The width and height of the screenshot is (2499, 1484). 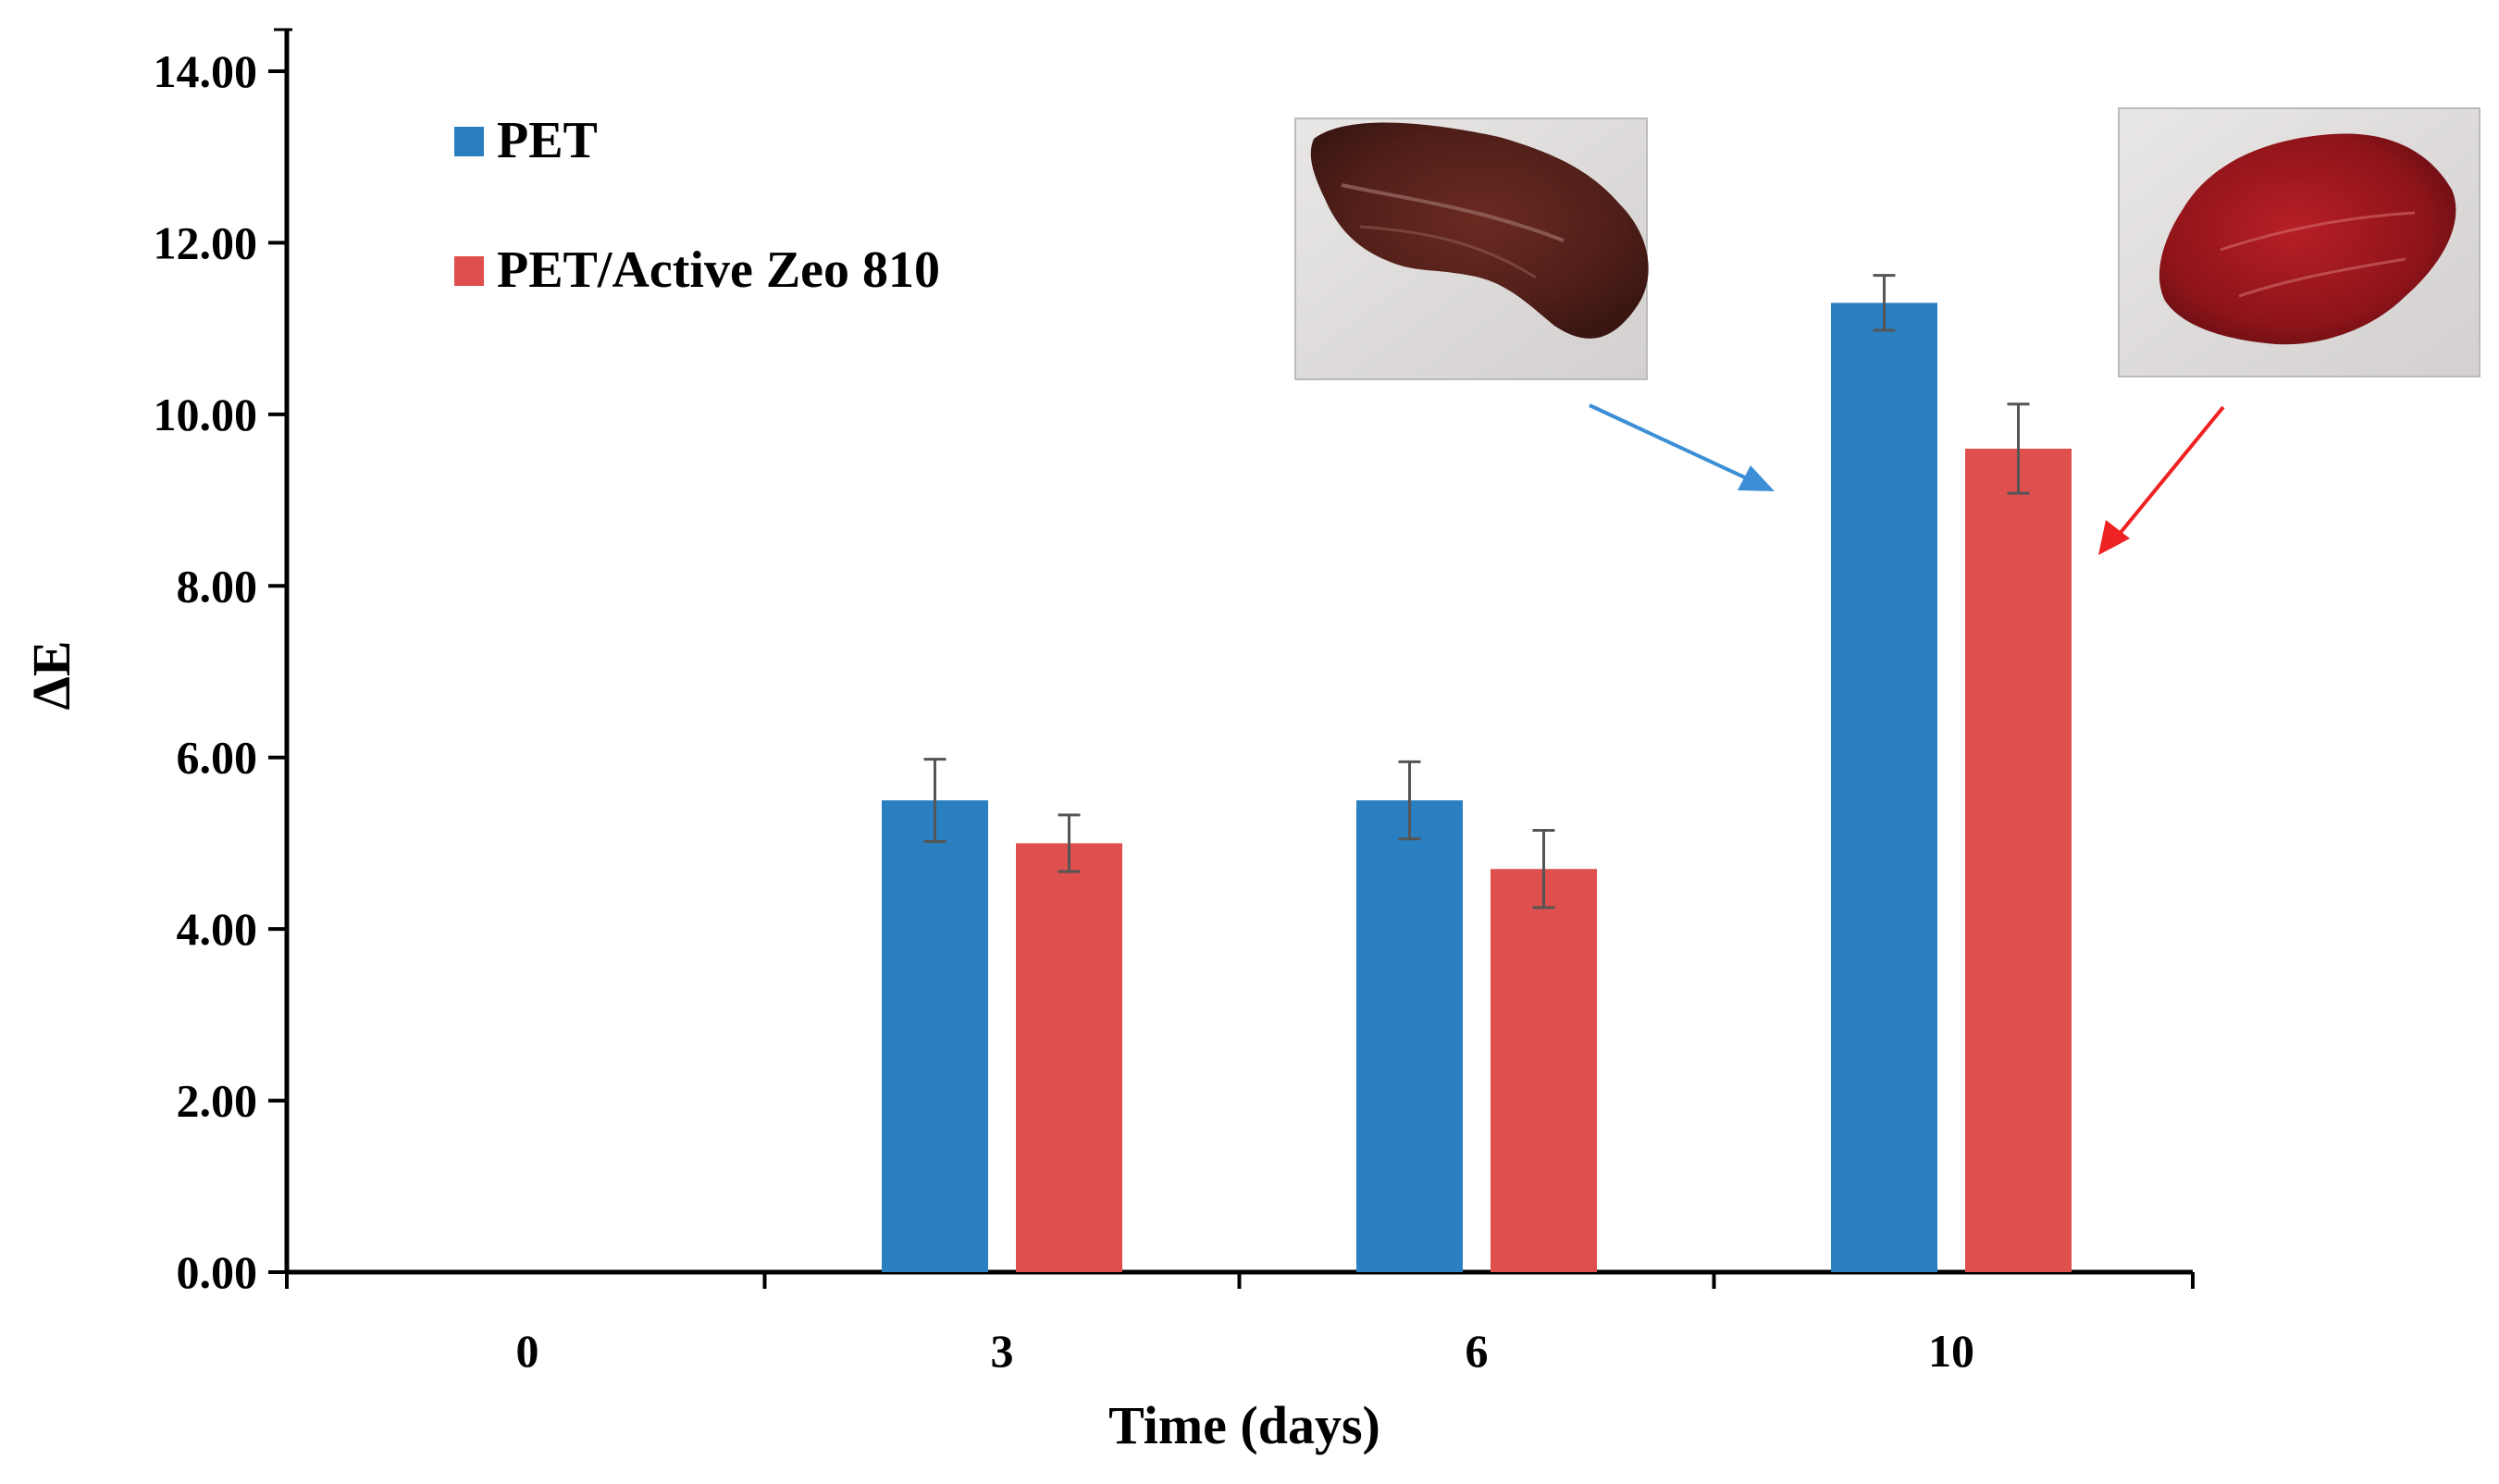 I want to click on y-tick-label: 10.00, so click(x=206, y=414).